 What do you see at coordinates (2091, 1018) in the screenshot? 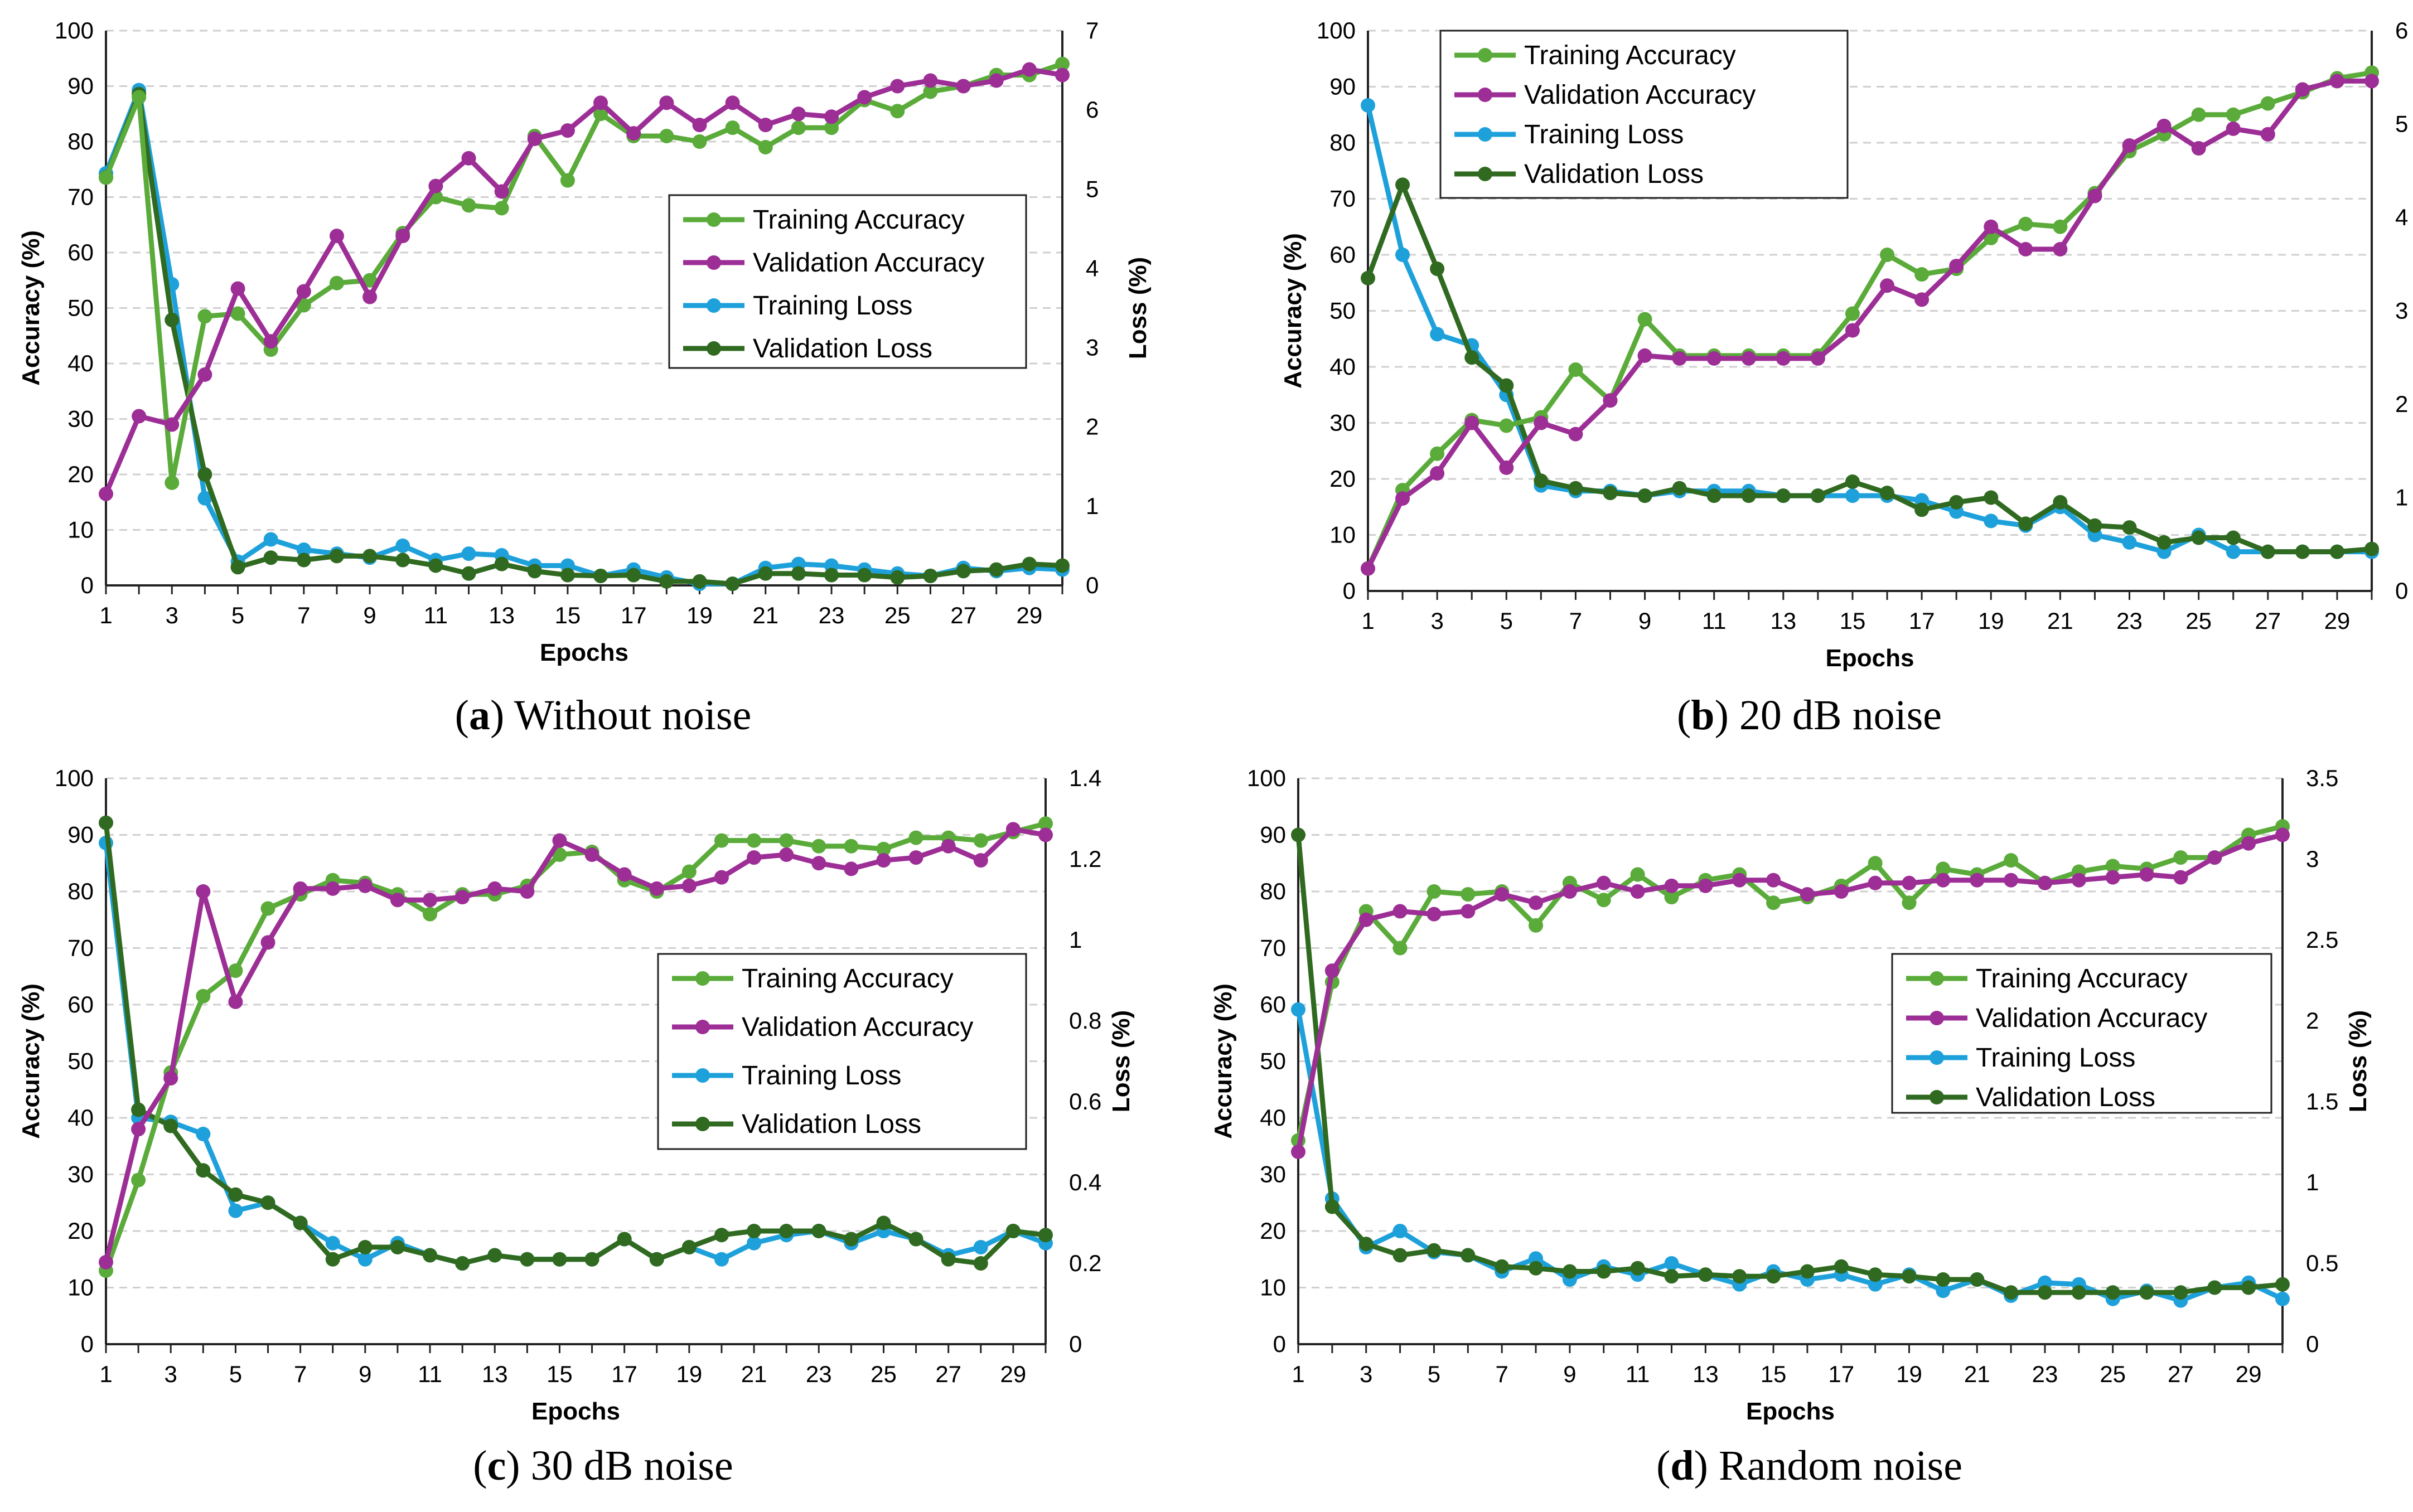
I see `legend-label-validation-accuracy: Validation Accuracy` at bounding box center [2091, 1018].